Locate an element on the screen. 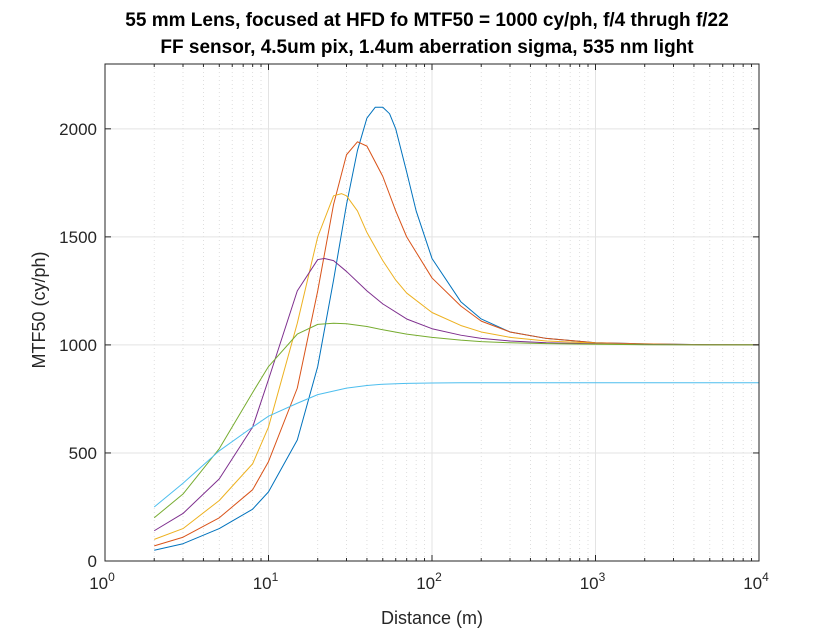 This screenshot has width=840, height=630. x-tick-exponent: 0 is located at coordinates (111, 577).